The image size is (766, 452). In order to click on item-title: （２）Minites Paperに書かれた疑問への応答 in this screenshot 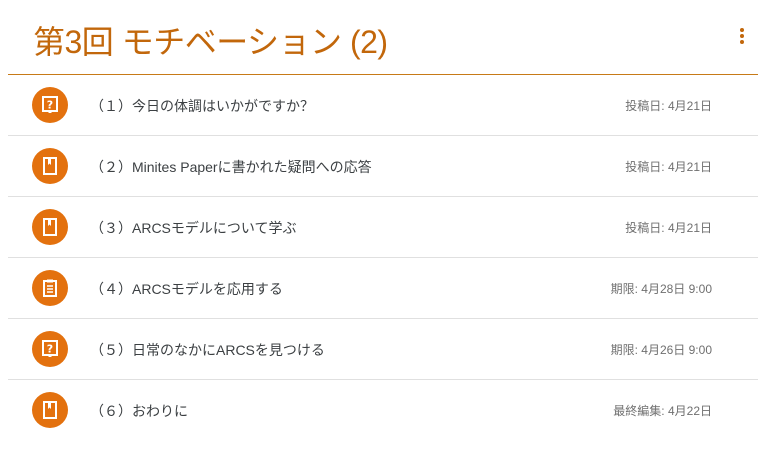, I will do `click(231, 167)`.